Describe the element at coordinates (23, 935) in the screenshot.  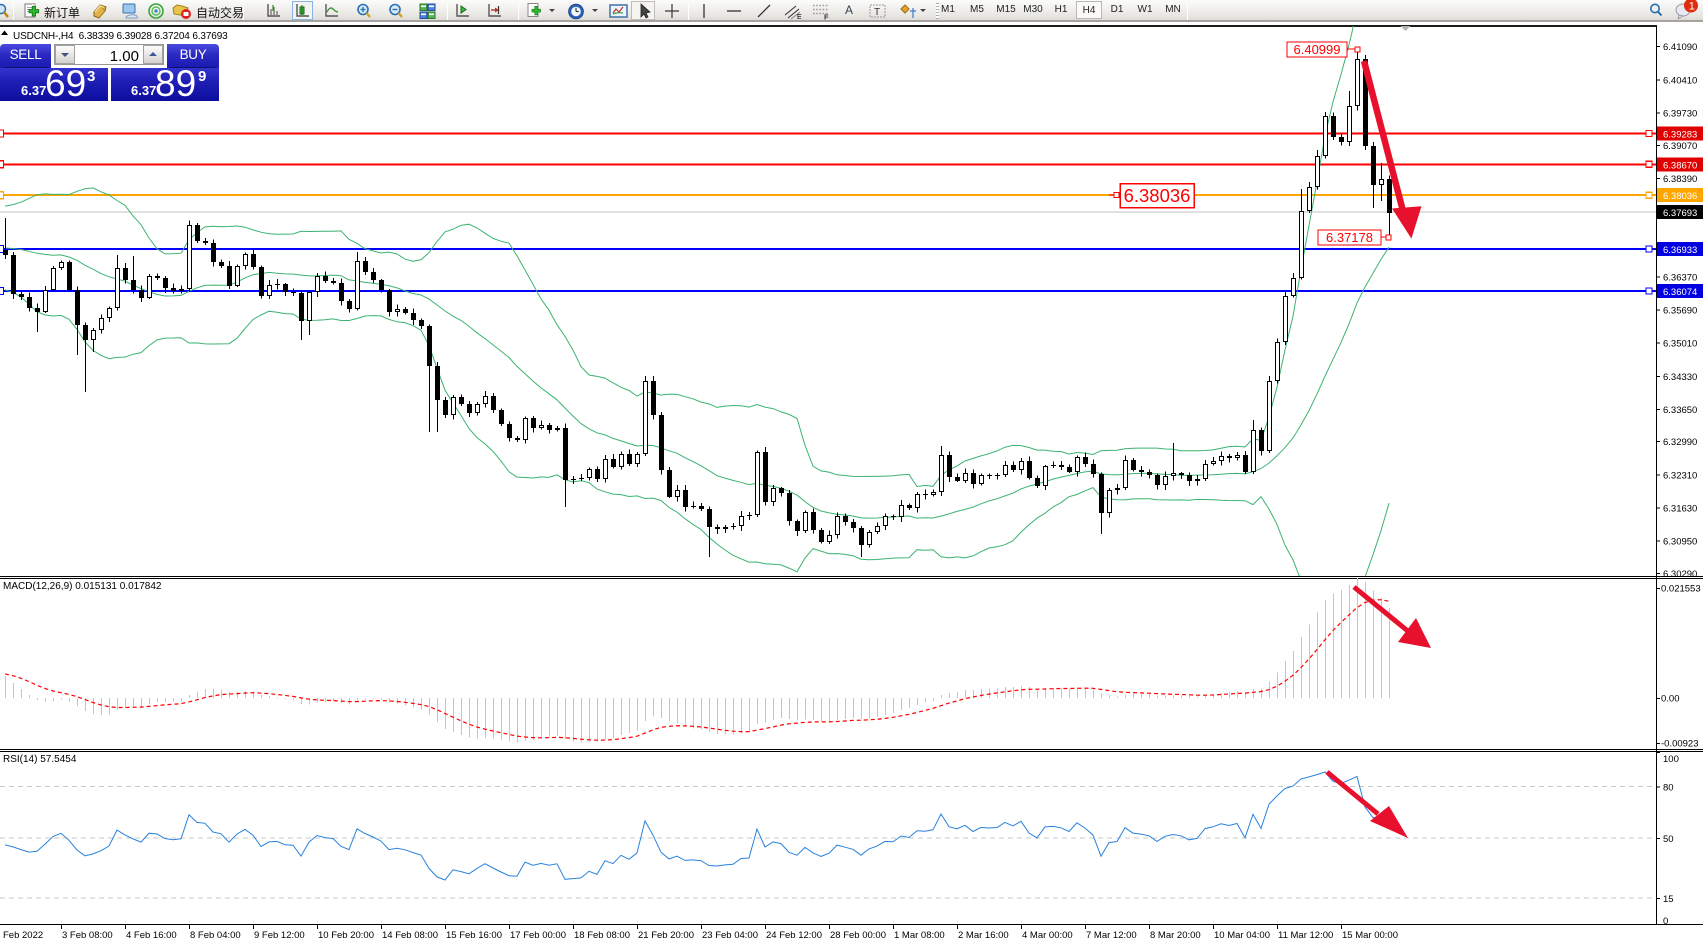
I see `svg-text: Feb 2022` at that location.